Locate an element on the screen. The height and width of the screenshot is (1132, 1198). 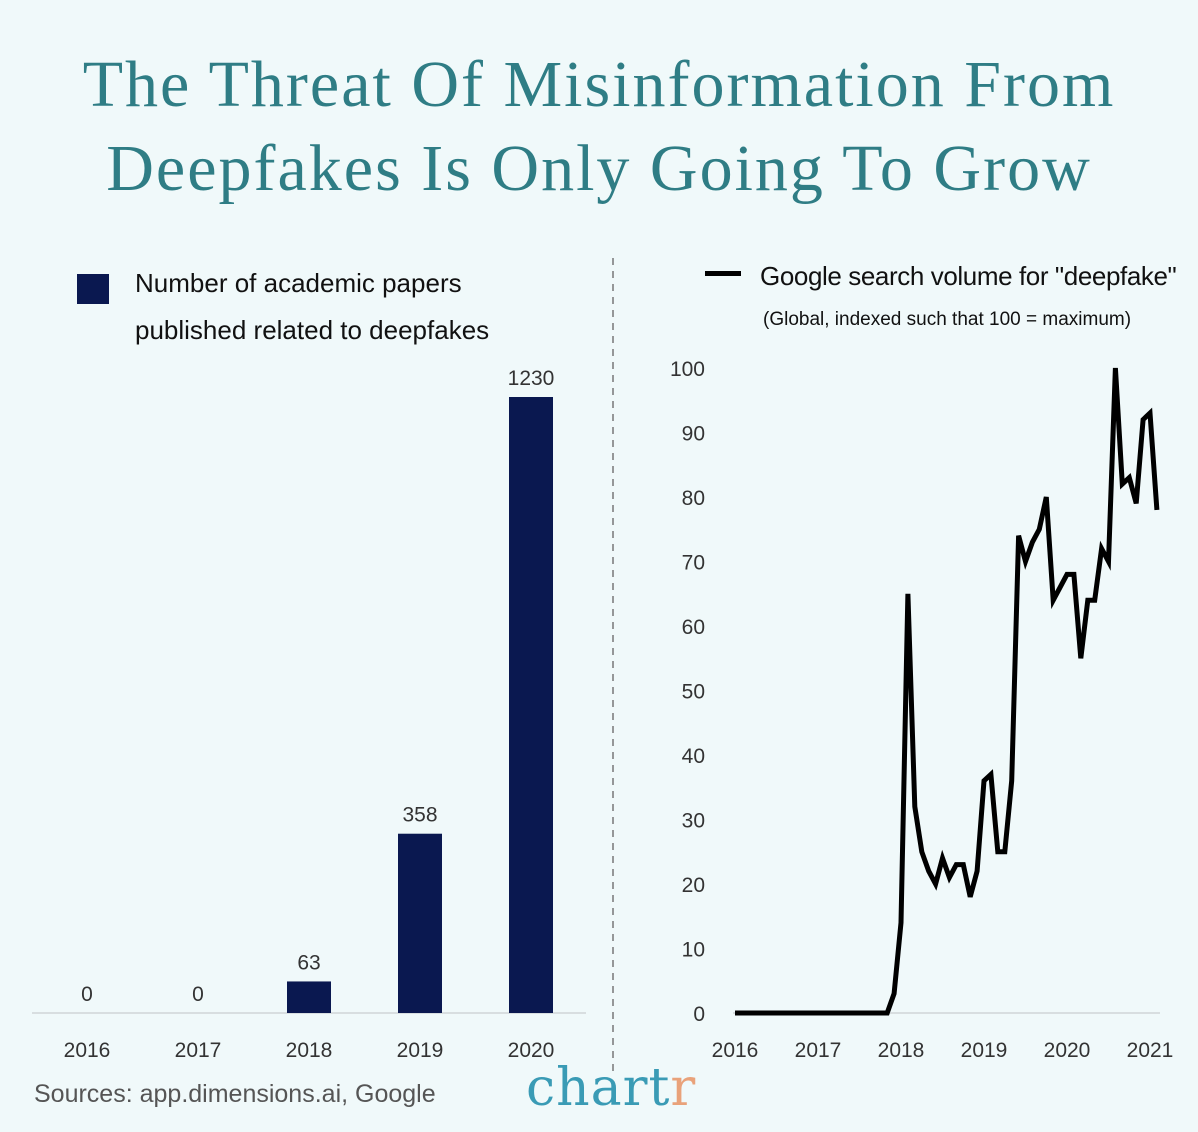
line-y-tick-label: 100 is located at coordinates (687, 369).